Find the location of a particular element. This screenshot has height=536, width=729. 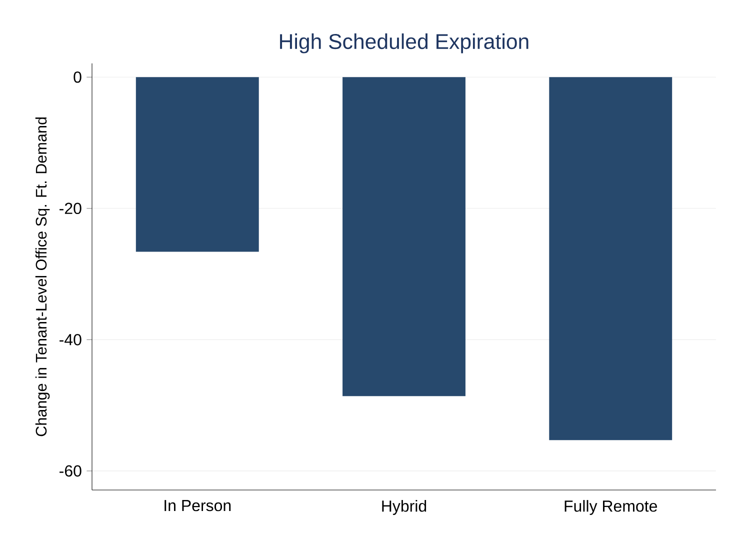

y-axis-title: Change in Tenant-Level Office Sq. Ft. Demand is located at coordinates (42, 276).